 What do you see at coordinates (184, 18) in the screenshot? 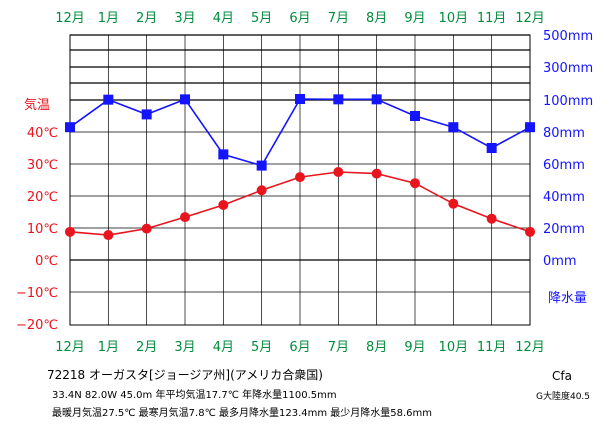
I see `month-label-top: 3月` at bounding box center [184, 18].